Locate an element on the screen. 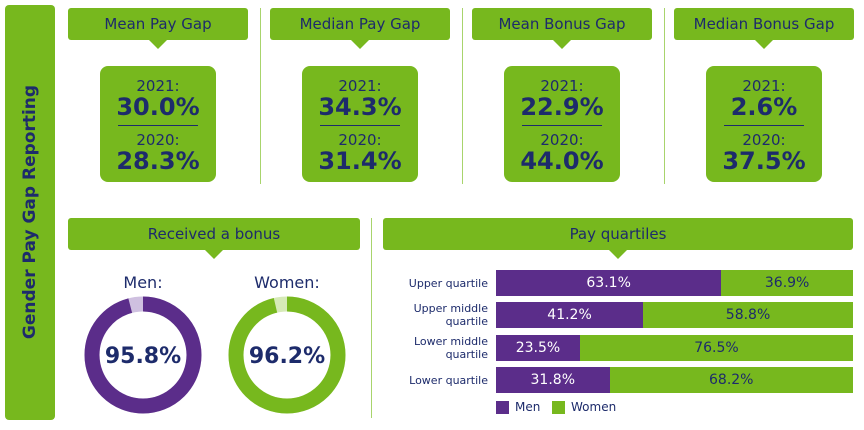  bar-value-label: 68.2% is located at coordinates (731, 380).